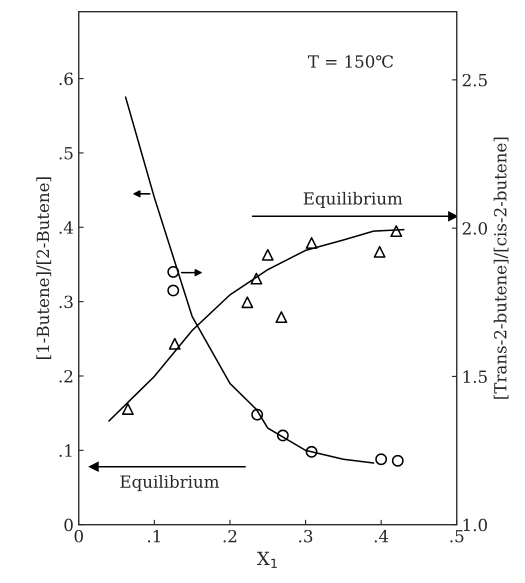 The height and width of the screenshot is (583, 525). I want to click on y-tick-label: .4, so click(67, 227).